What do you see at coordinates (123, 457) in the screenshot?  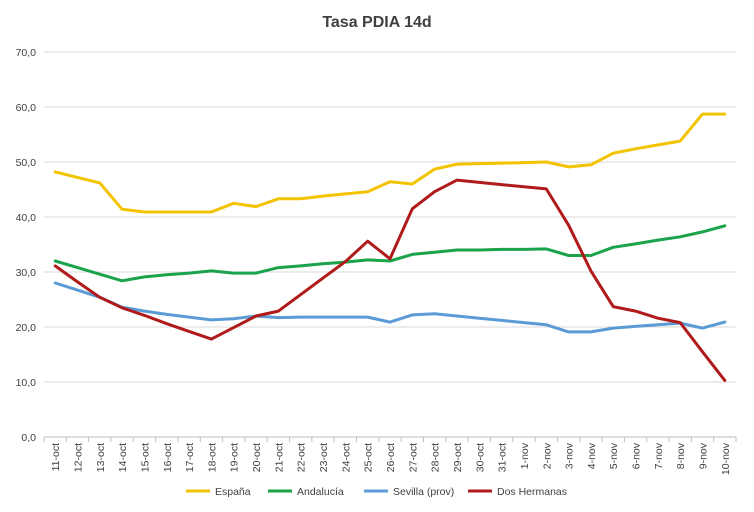 I see `x-tick-label: 14-oct` at bounding box center [123, 457].